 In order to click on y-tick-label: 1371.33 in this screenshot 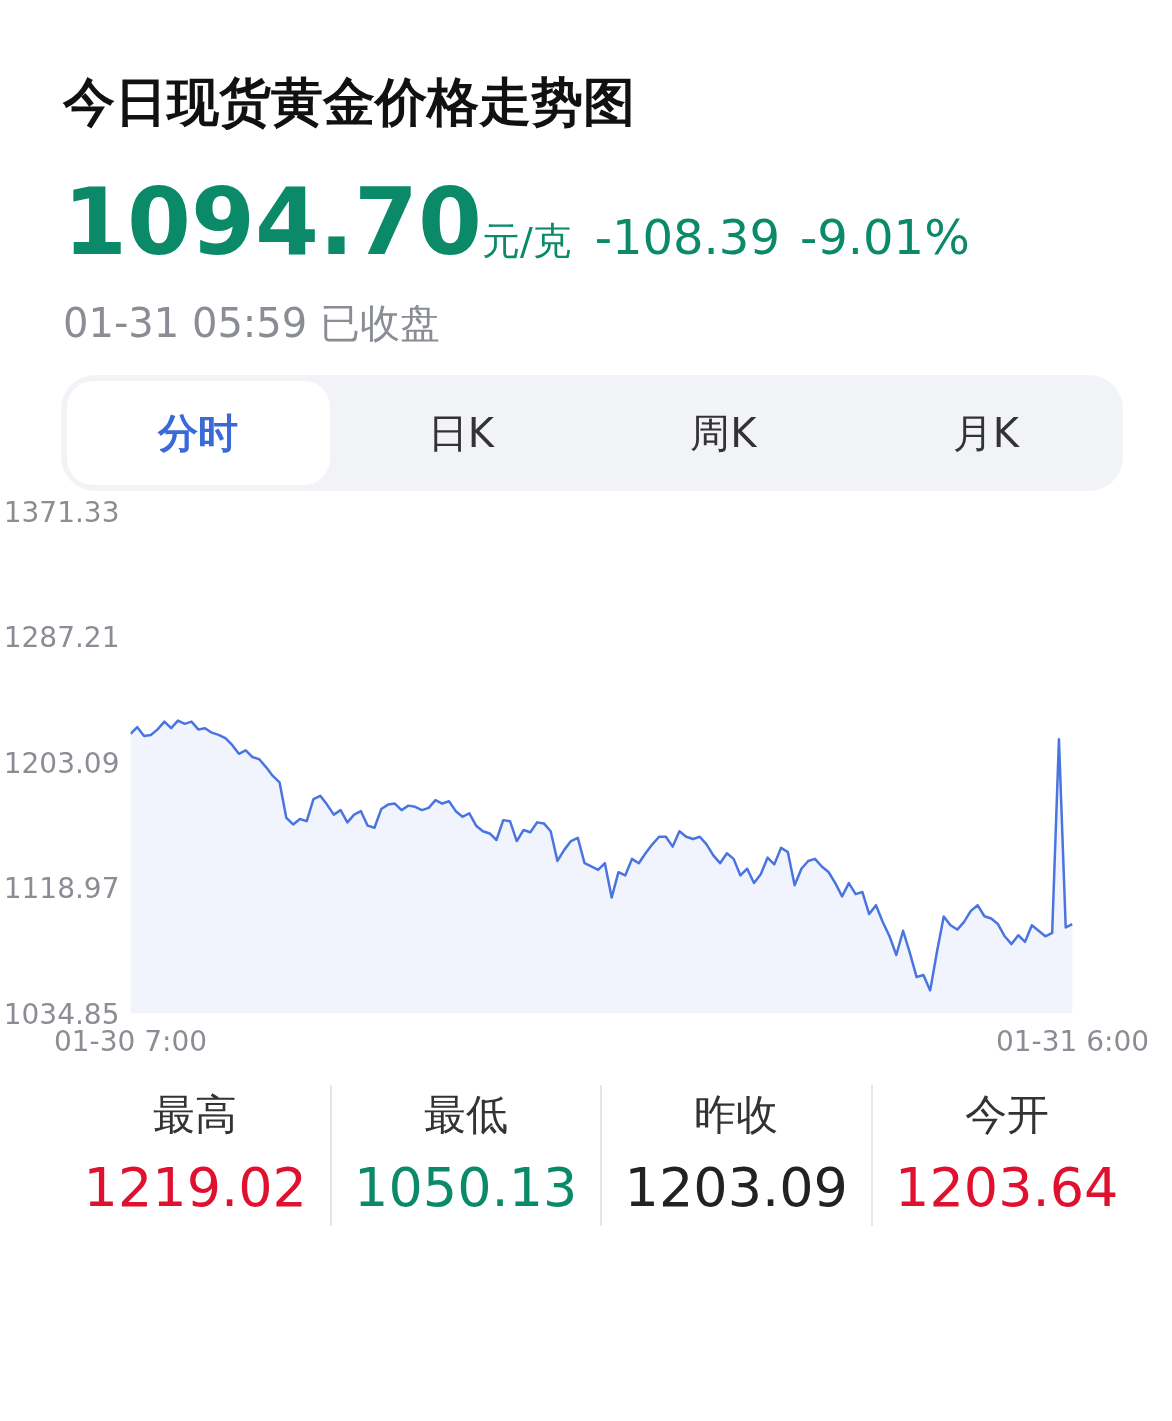, I will do `click(61, 512)`.